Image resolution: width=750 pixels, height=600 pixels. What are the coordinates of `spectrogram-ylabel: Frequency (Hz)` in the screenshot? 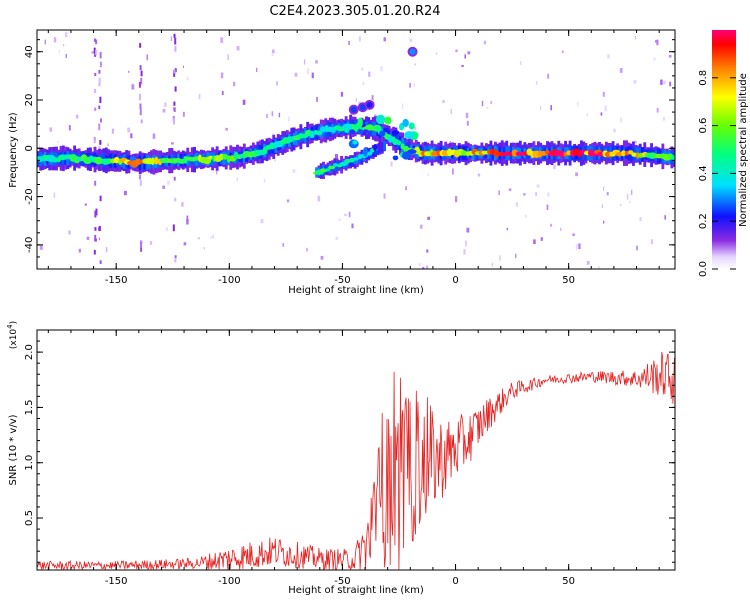 It's located at (13, 150).